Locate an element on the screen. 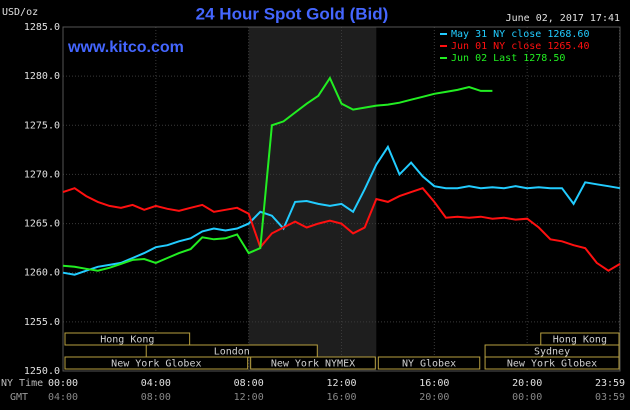 The height and width of the screenshot is (410, 630). legend-label: Jun 02 Last 1278.50 is located at coordinates (508, 58).